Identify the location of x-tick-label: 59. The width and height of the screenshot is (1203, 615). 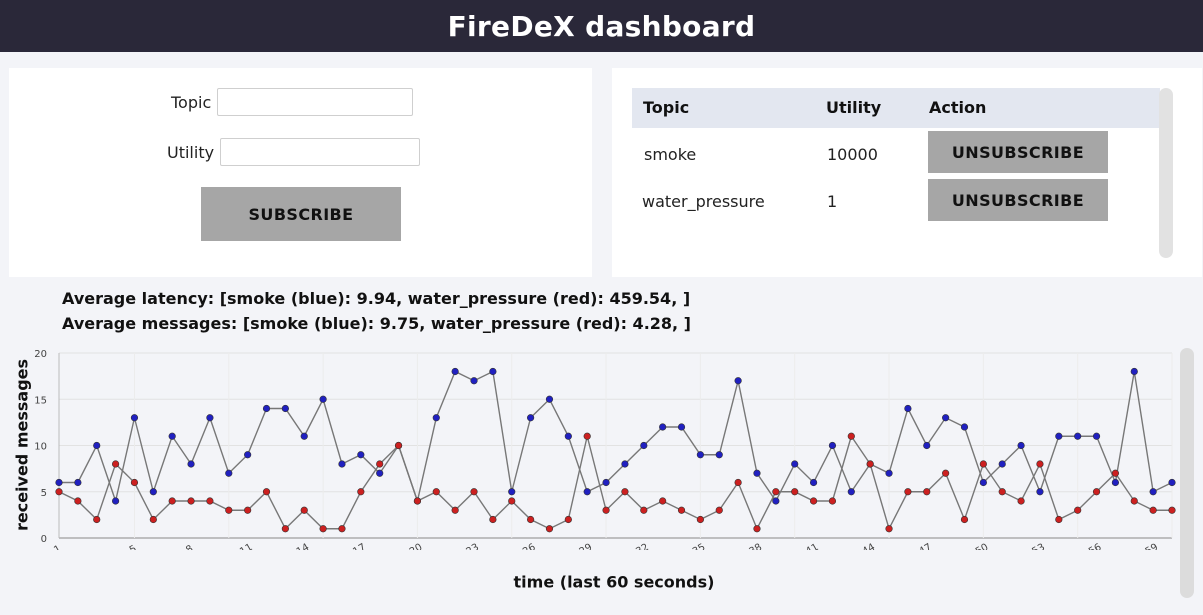
(1152, 546).